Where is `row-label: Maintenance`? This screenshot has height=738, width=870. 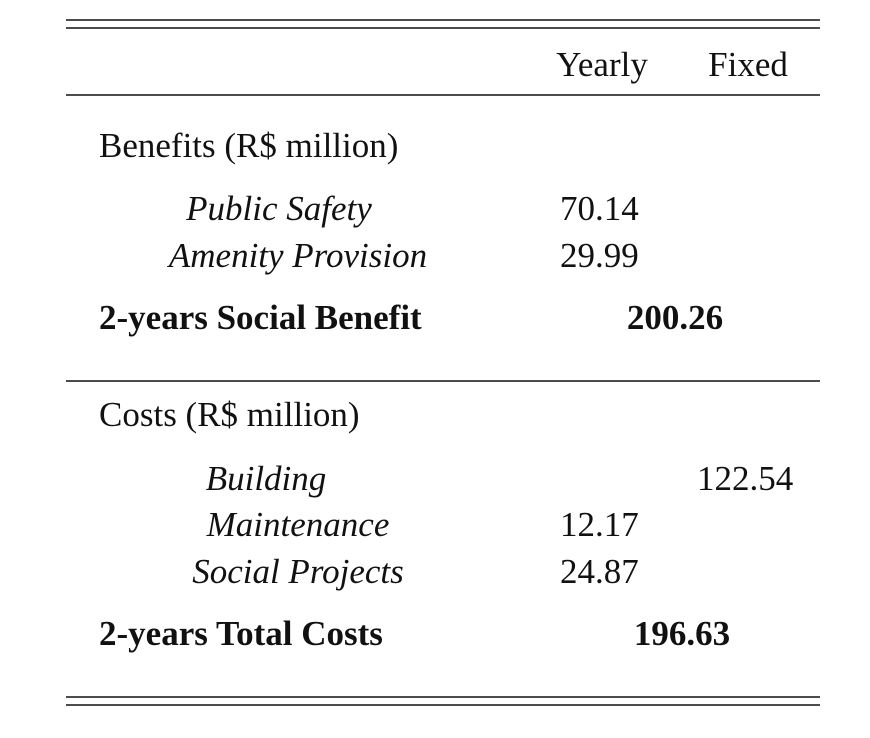 row-label: Maintenance is located at coordinates (298, 524).